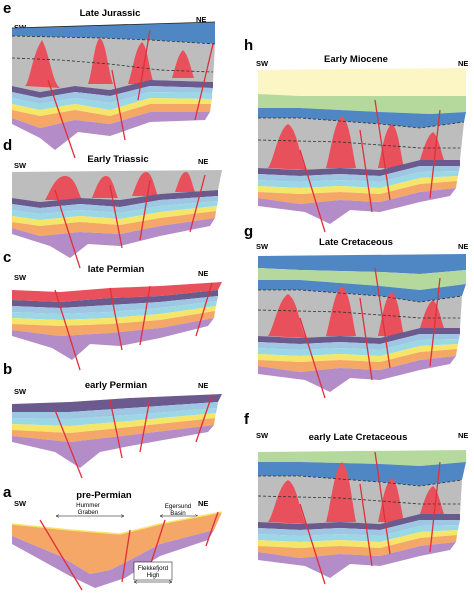 This screenshot has height=597, width=474. Describe the element at coordinates (358, 533) in the screenshot. I see `cyan-layer-f` at that location.